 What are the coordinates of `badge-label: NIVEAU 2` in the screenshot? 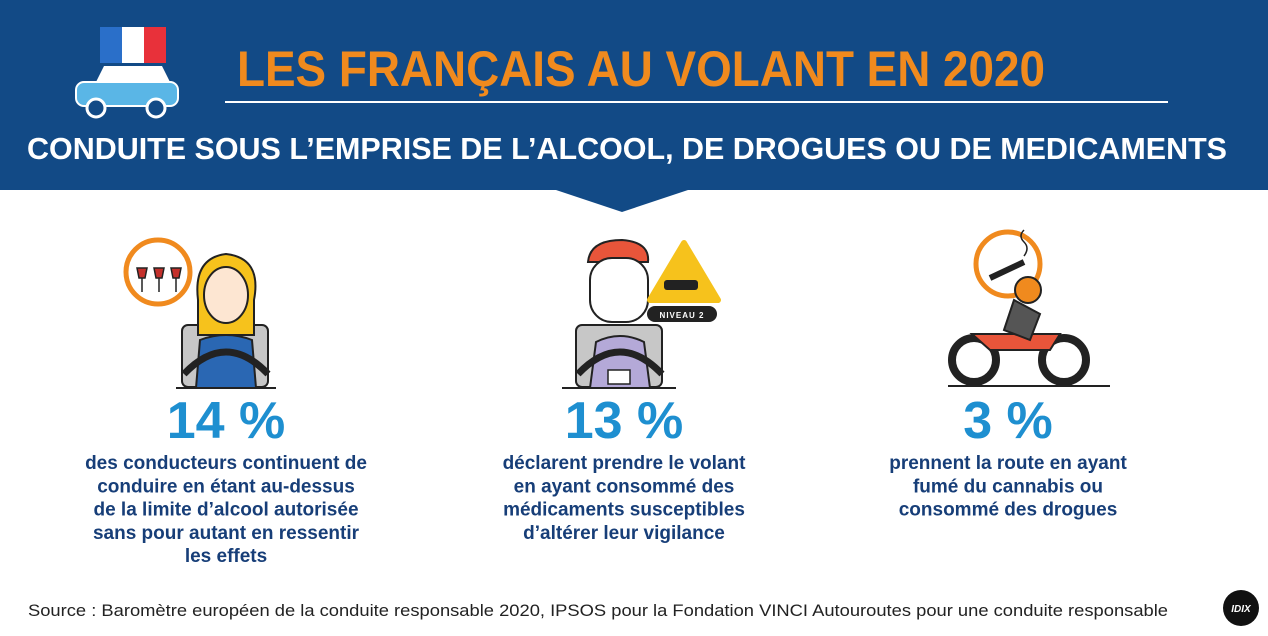 It's located at (682, 315).